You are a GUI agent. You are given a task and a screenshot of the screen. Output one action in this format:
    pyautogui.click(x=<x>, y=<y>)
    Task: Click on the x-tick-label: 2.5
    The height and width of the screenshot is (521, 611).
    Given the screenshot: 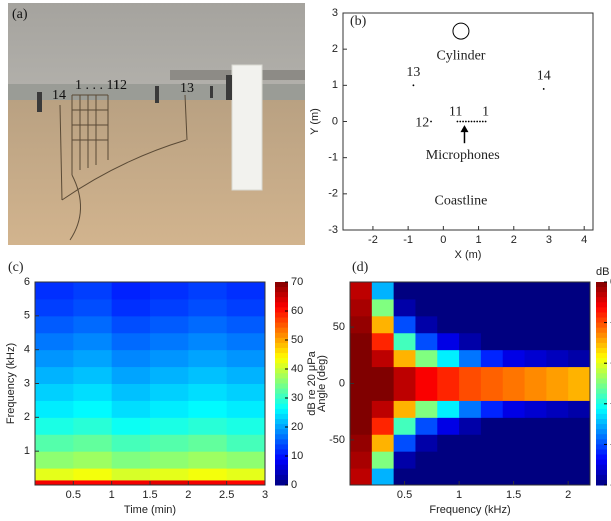 What is the action you would take?
    pyautogui.click(x=226, y=495)
    